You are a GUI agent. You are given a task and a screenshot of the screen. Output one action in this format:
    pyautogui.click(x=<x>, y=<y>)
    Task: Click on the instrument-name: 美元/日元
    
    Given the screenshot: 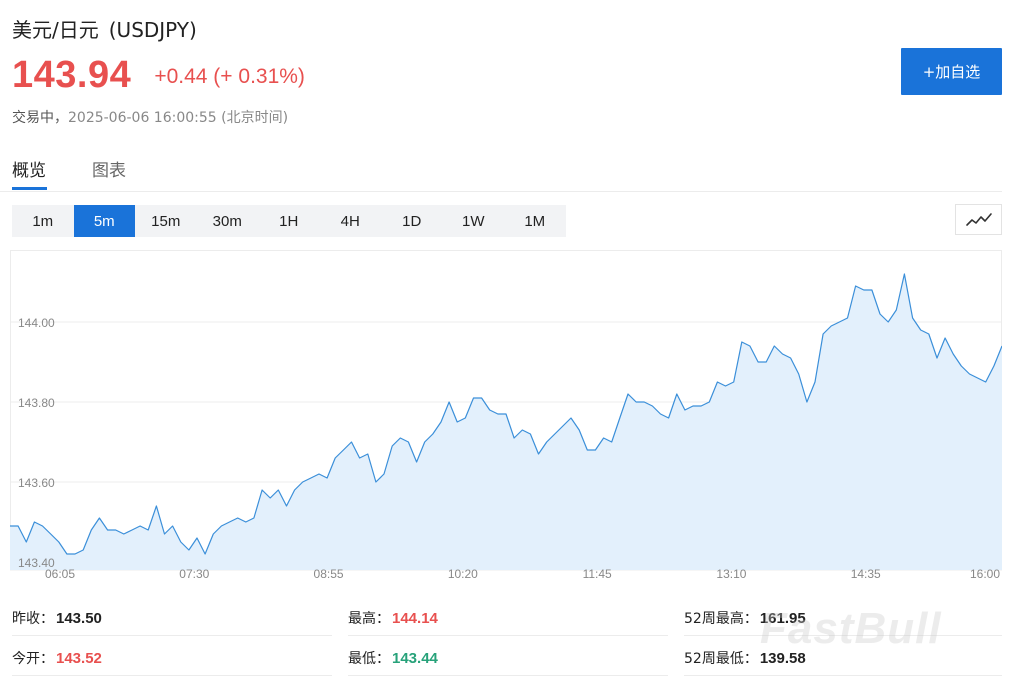 What is the action you would take?
    pyautogui.click(x=55, y=30)
    